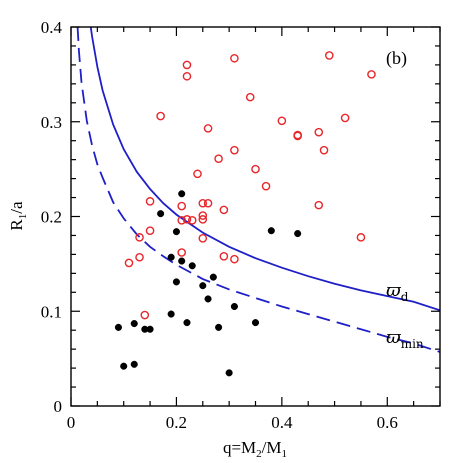  I want to click on y-tick-label: 0.3, so click(51, 122).